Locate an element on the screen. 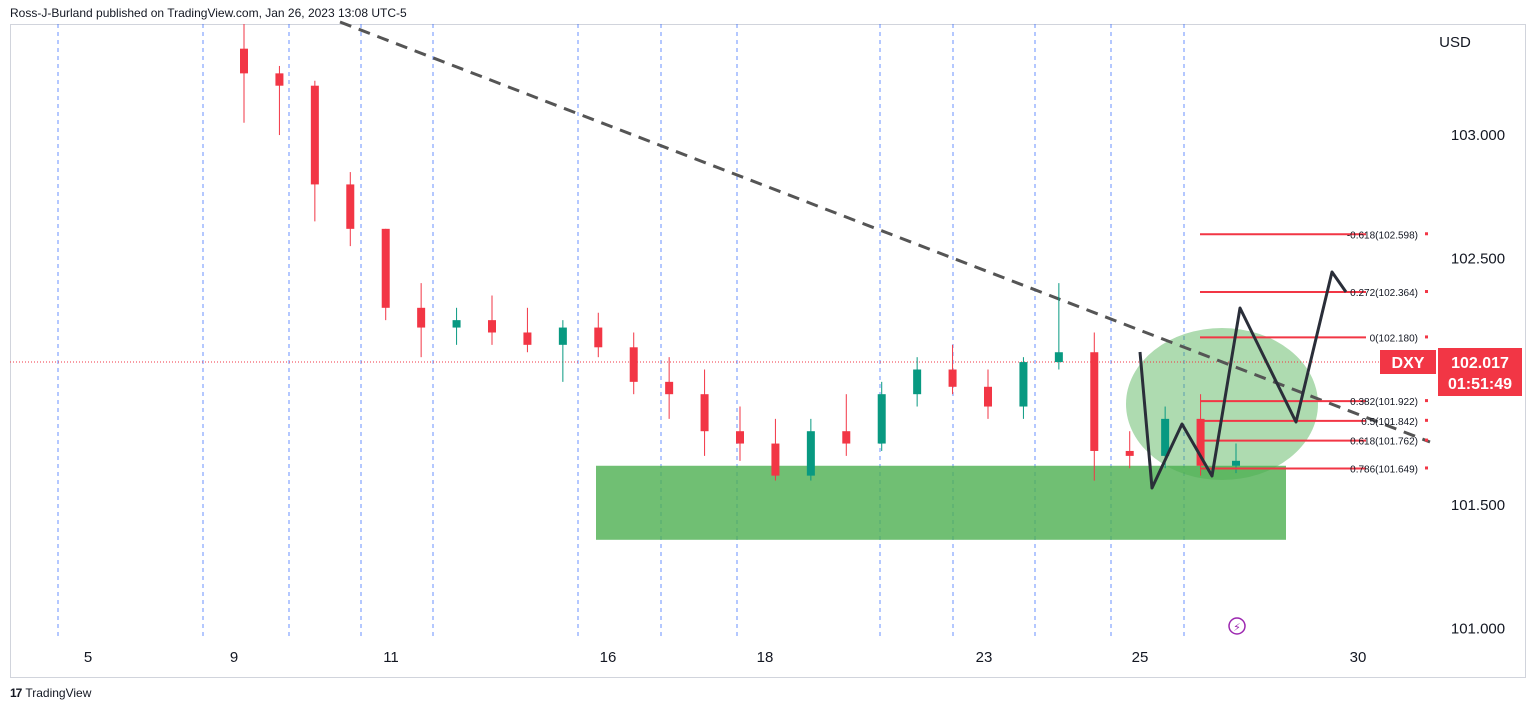 The height and width of the screenshot is (711, 1536). projection-path is located at coordinates (1243, 380).